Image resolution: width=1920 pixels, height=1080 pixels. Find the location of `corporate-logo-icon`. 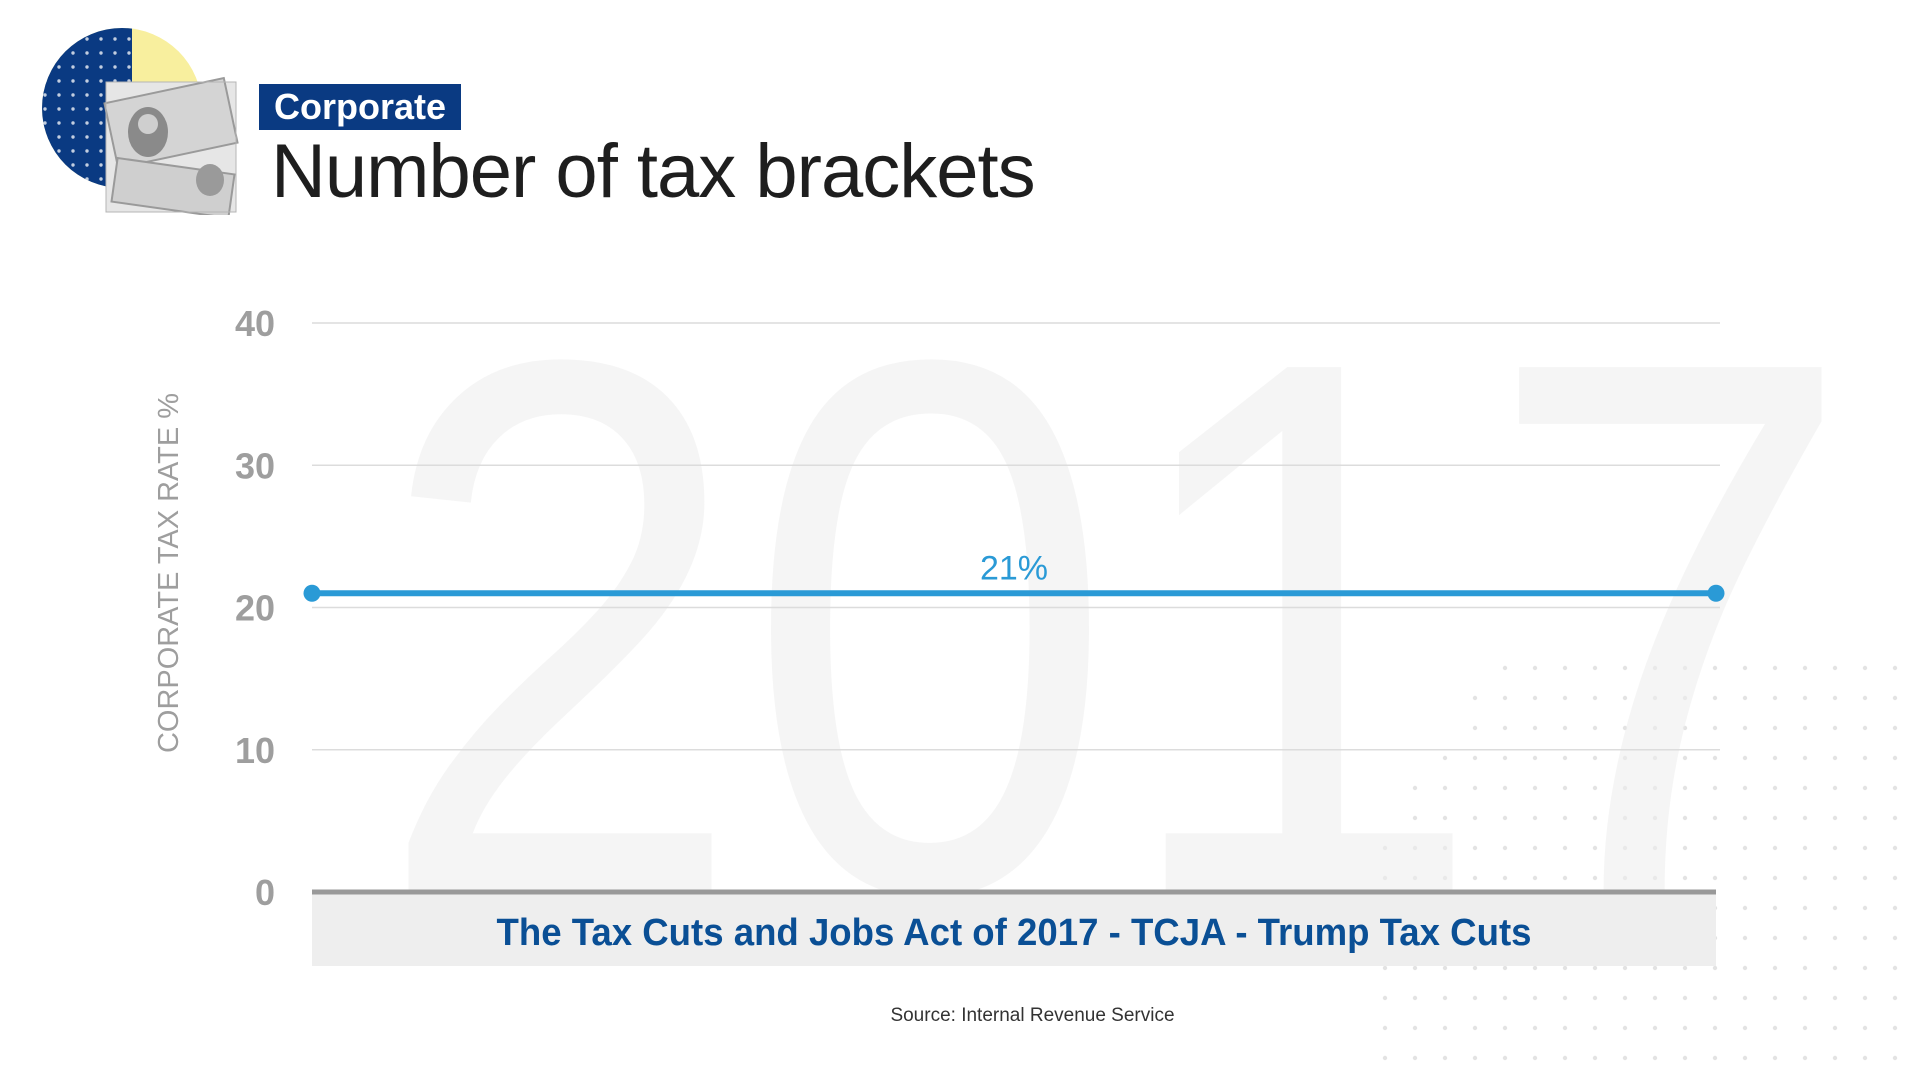

corporate-logo-icon is located at coordinates (140, 121).